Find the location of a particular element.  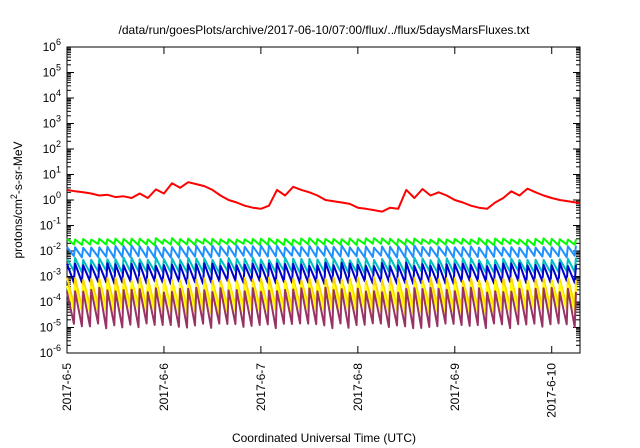

y-tick-label: 10⁻² is located at coordinates (50, 249).